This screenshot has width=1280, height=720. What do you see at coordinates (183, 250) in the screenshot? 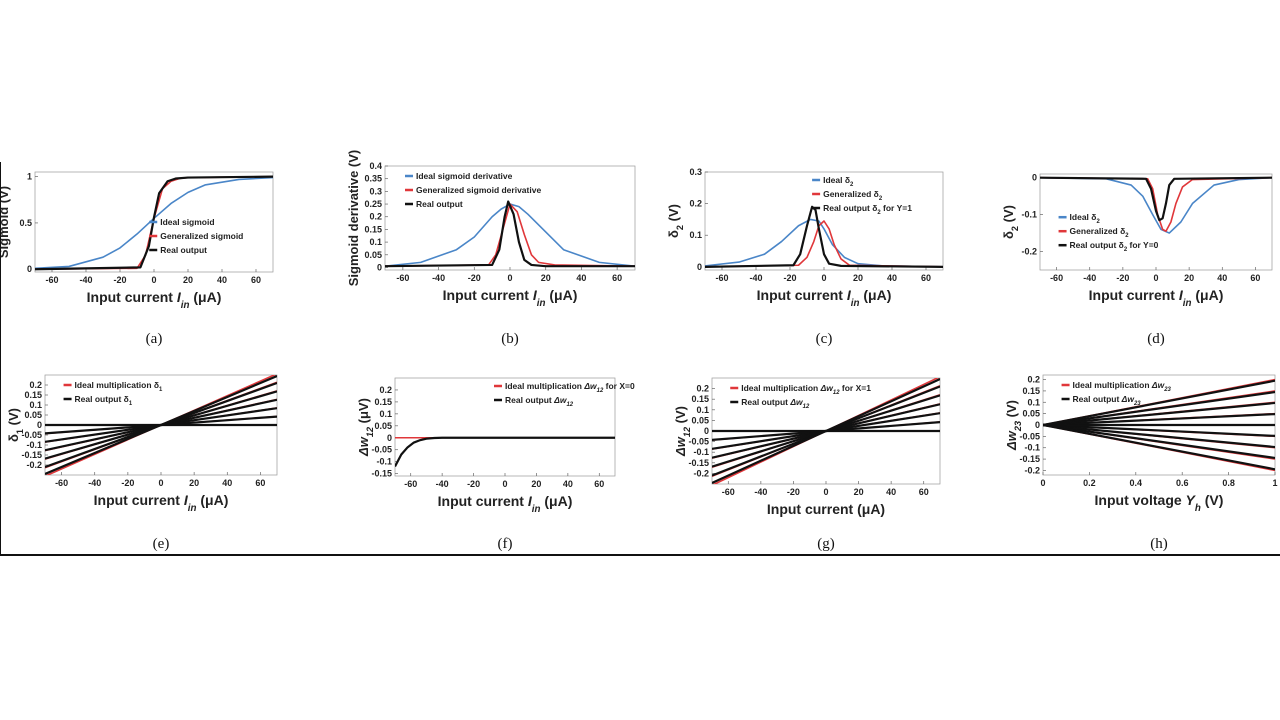
I see `legend-label: Real output` at bounding box center [183, 250].